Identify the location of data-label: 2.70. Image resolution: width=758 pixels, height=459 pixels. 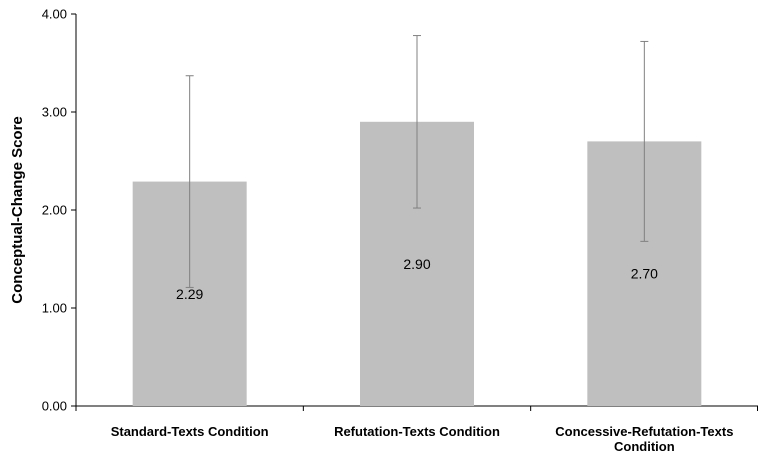
(644, 274).